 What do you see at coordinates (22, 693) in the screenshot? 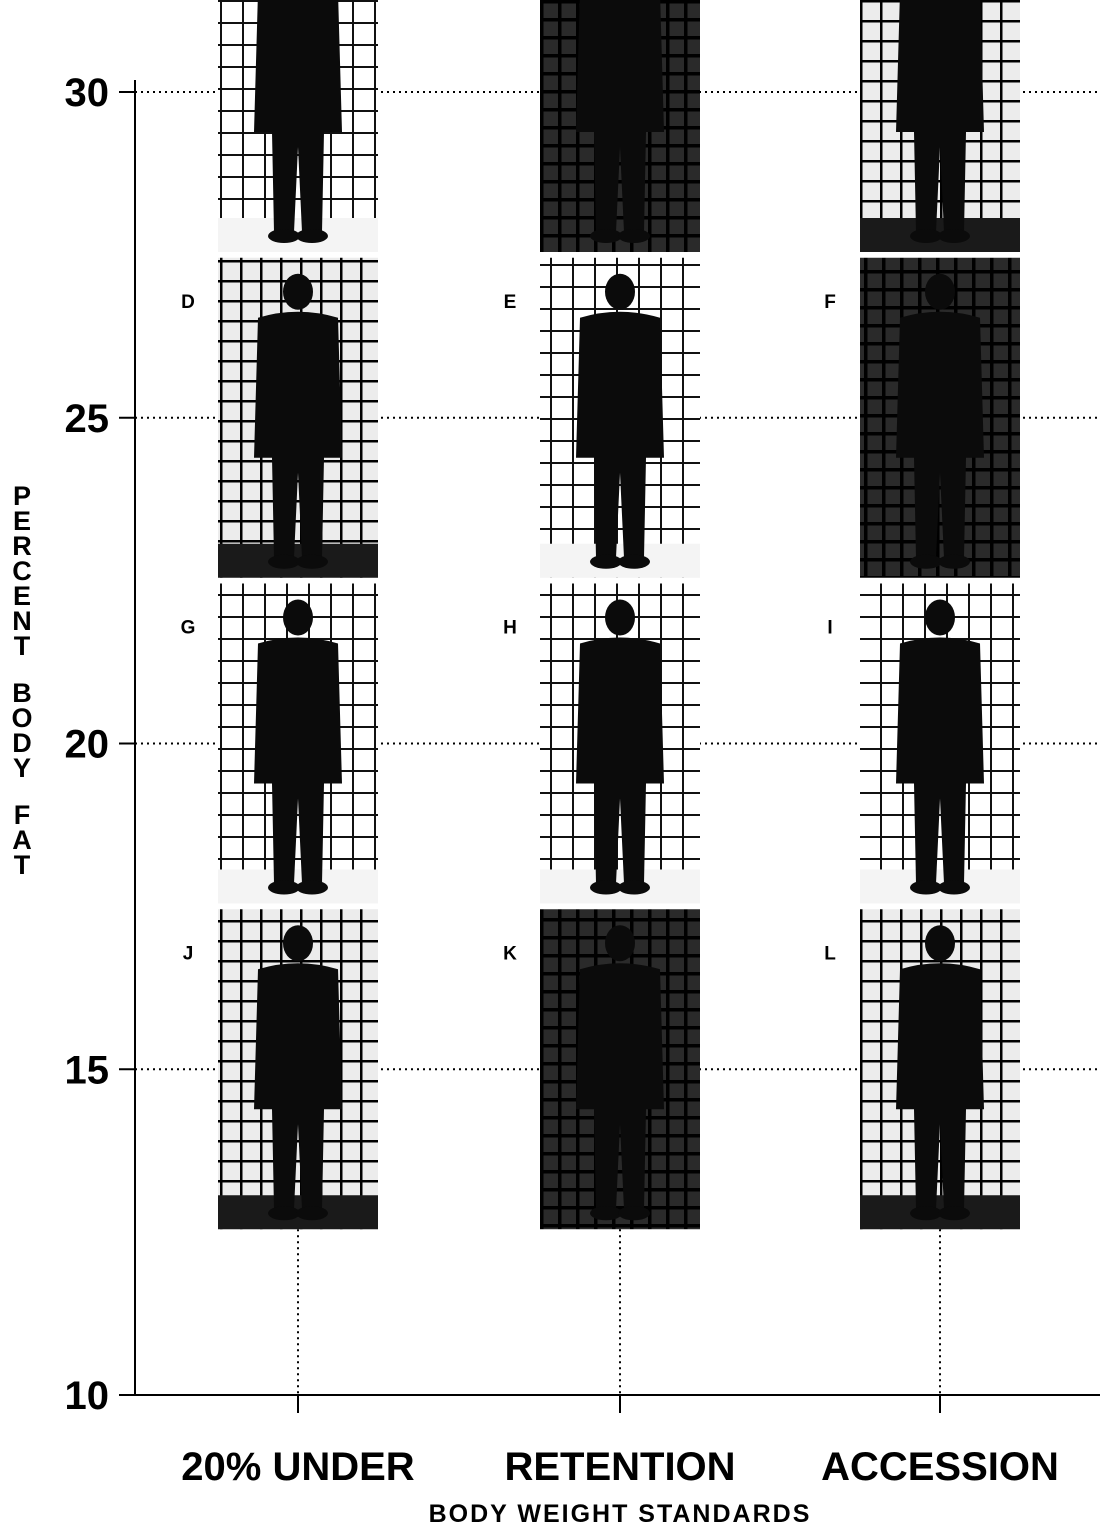
I see `y-axis-title-letter: B` at bounding box center [22, 693].